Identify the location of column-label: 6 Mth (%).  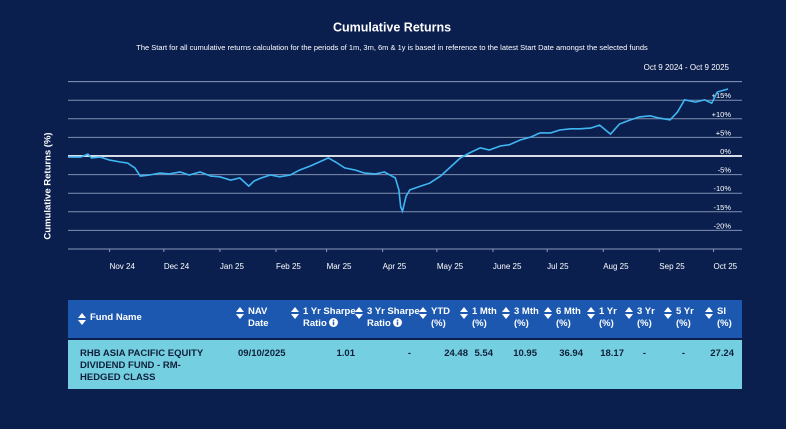
(572, 318).